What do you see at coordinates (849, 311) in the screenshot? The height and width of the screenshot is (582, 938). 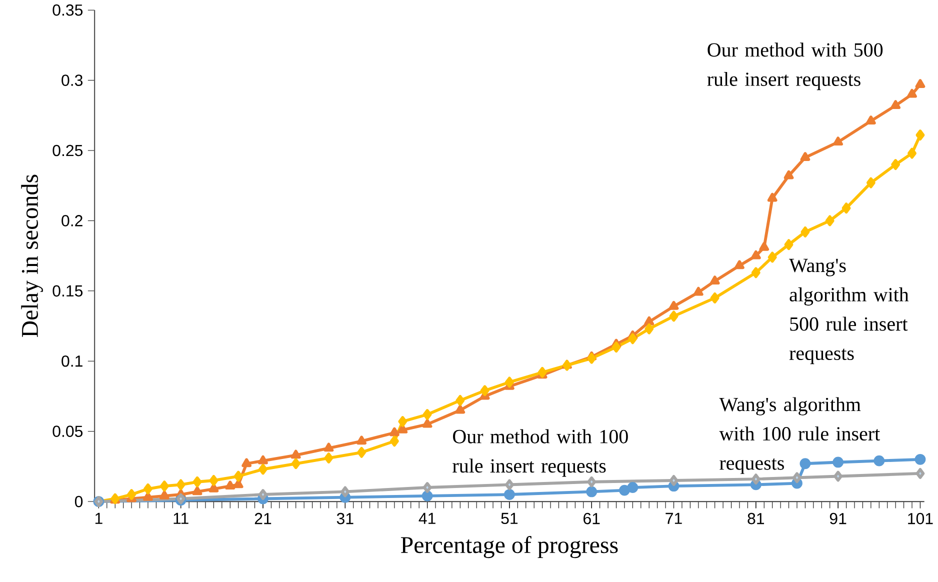 I see `series-label: Wang's algorithm with 500 rule insert requests` at bounding box center [849, 311].